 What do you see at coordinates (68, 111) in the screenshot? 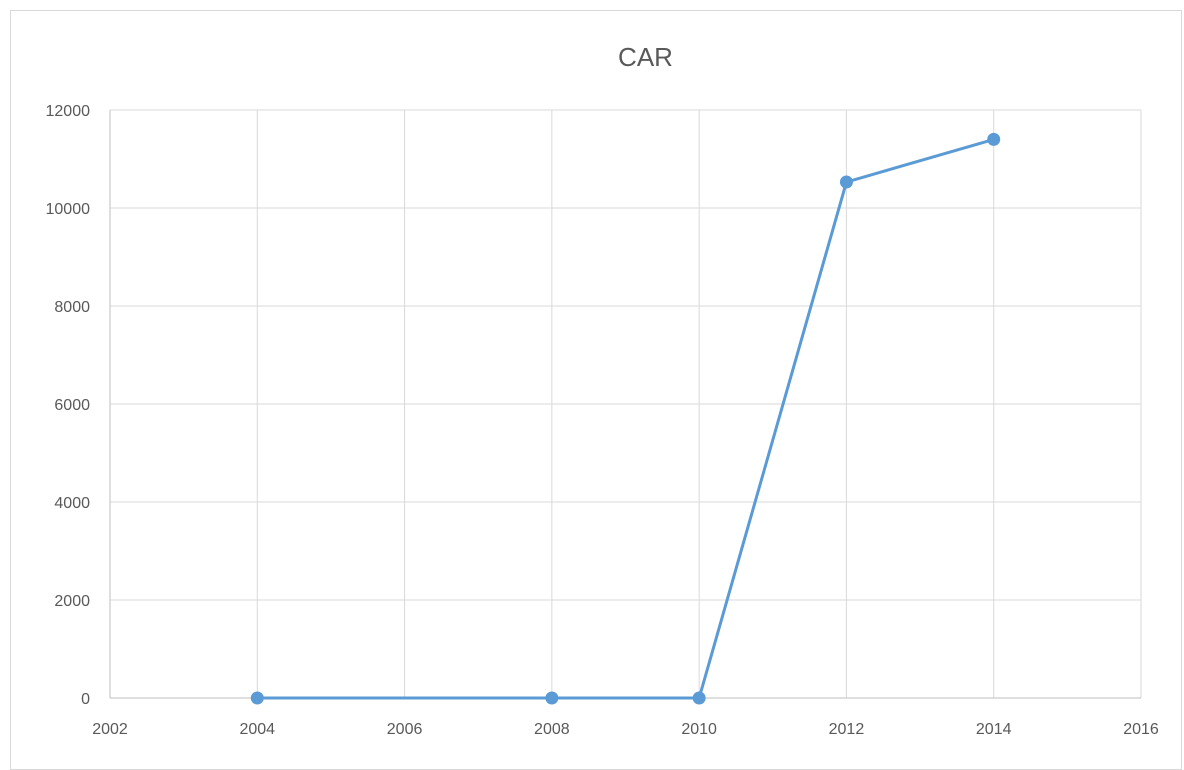
I see `y-tick-label: 12000` at bounding box center [68, 111].